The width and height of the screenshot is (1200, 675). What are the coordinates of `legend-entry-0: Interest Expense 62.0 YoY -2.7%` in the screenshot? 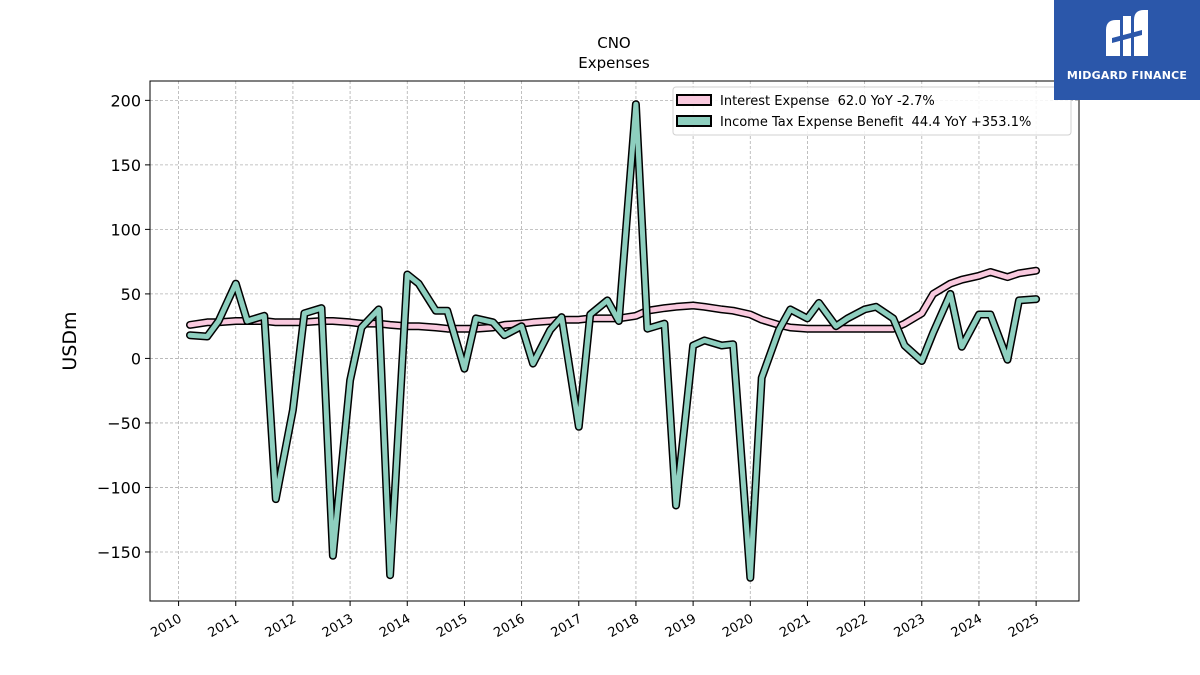 It's located at (827, 101).